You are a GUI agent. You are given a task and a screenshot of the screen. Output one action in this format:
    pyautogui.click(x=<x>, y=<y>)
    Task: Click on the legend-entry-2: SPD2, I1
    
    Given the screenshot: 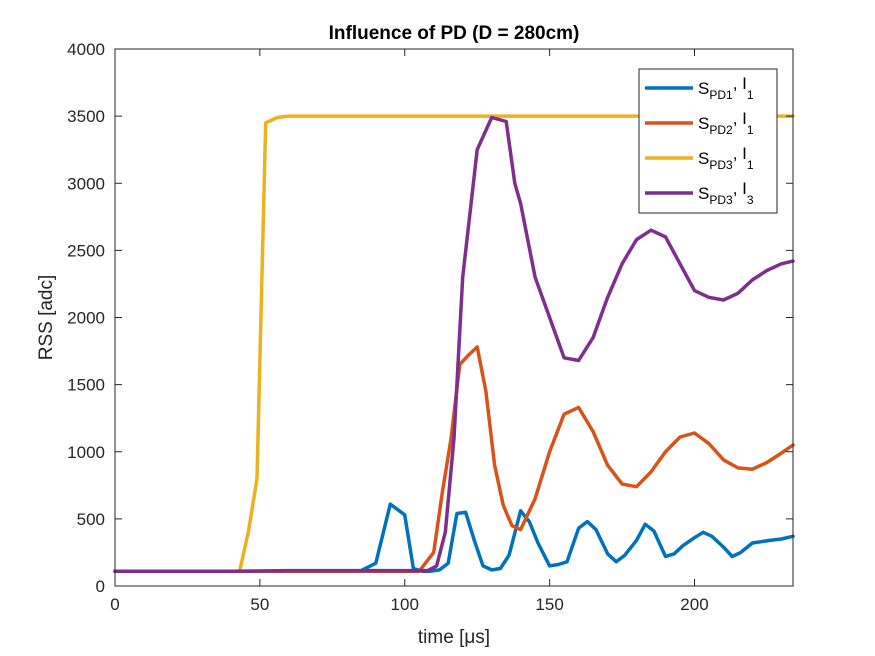 What is the action you would take?
    pyautogui.click(x=726, y=123)
    